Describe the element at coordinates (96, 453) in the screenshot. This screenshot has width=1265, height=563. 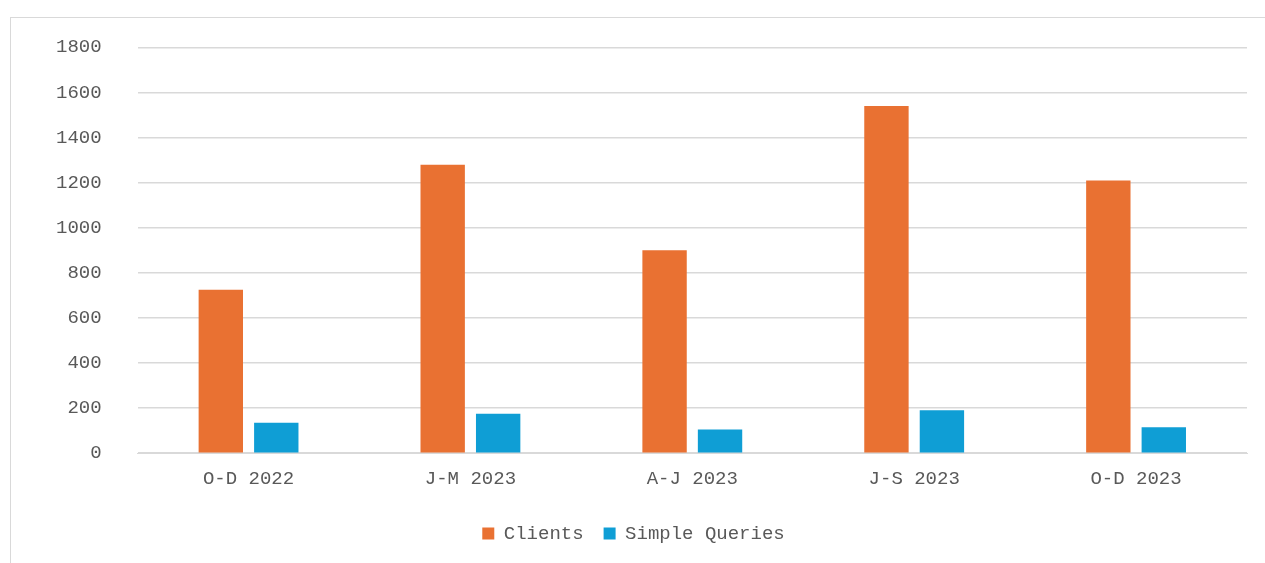
I see `y-tick-label: 0` at that location.